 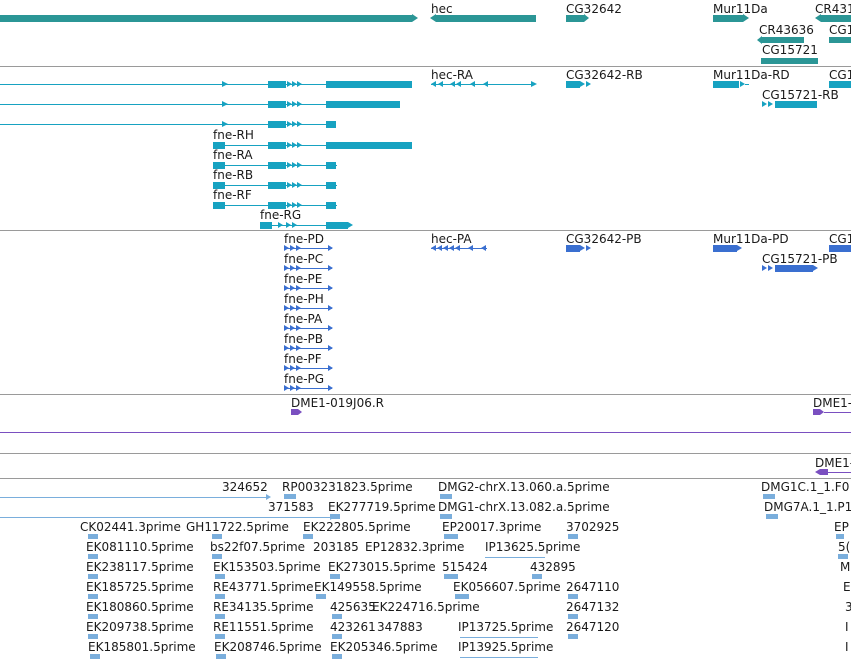 I want to click on gene-cr43636-bar, so click(x=783, y=40).